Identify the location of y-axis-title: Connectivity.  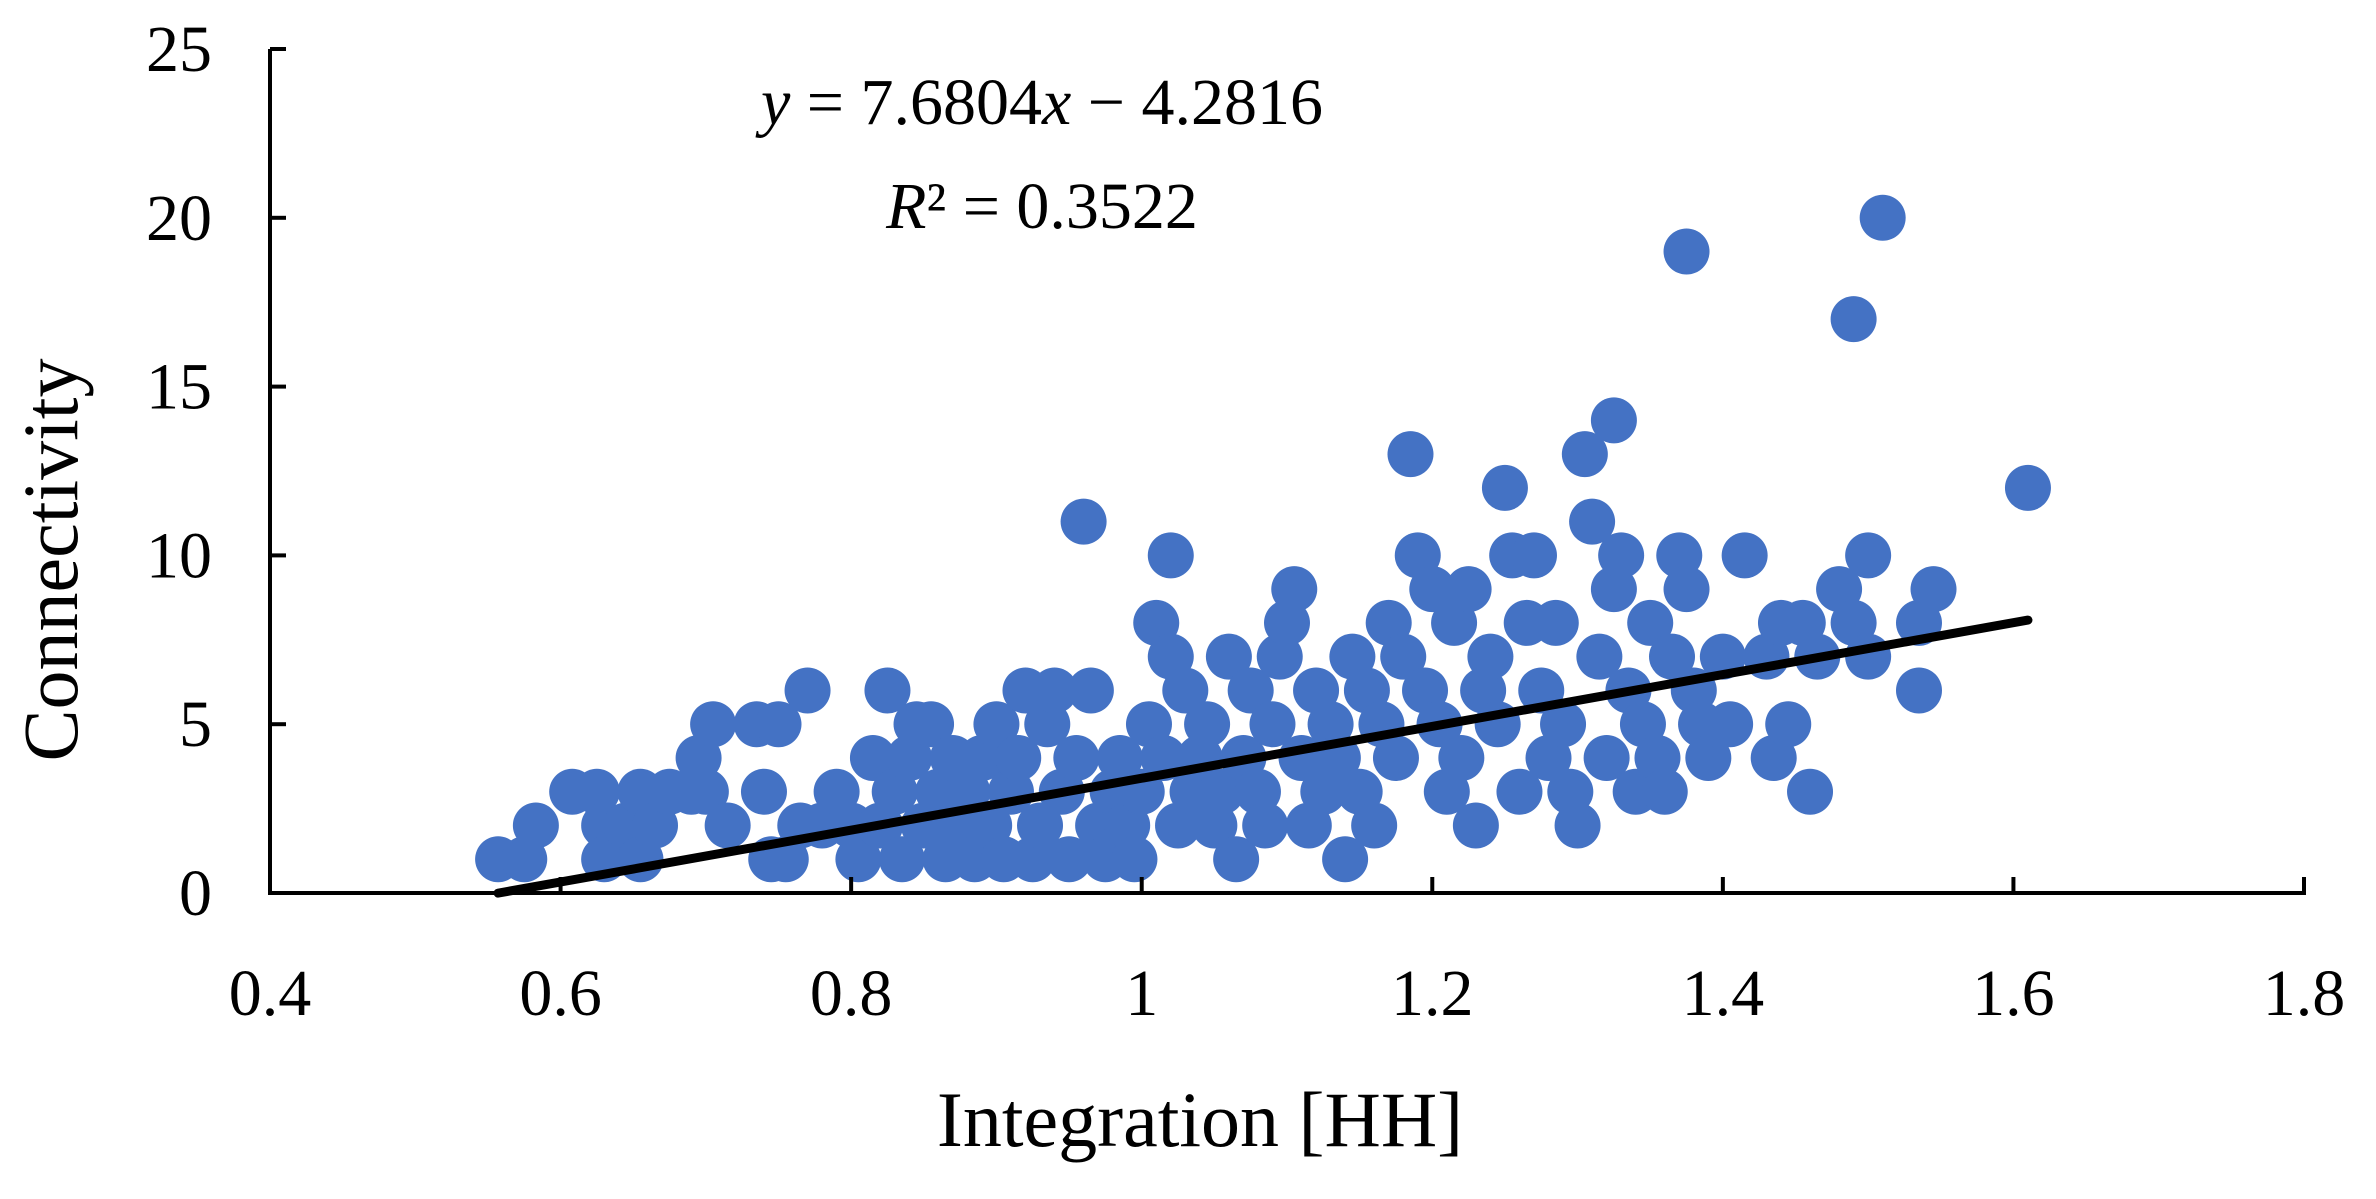
(50, 560).